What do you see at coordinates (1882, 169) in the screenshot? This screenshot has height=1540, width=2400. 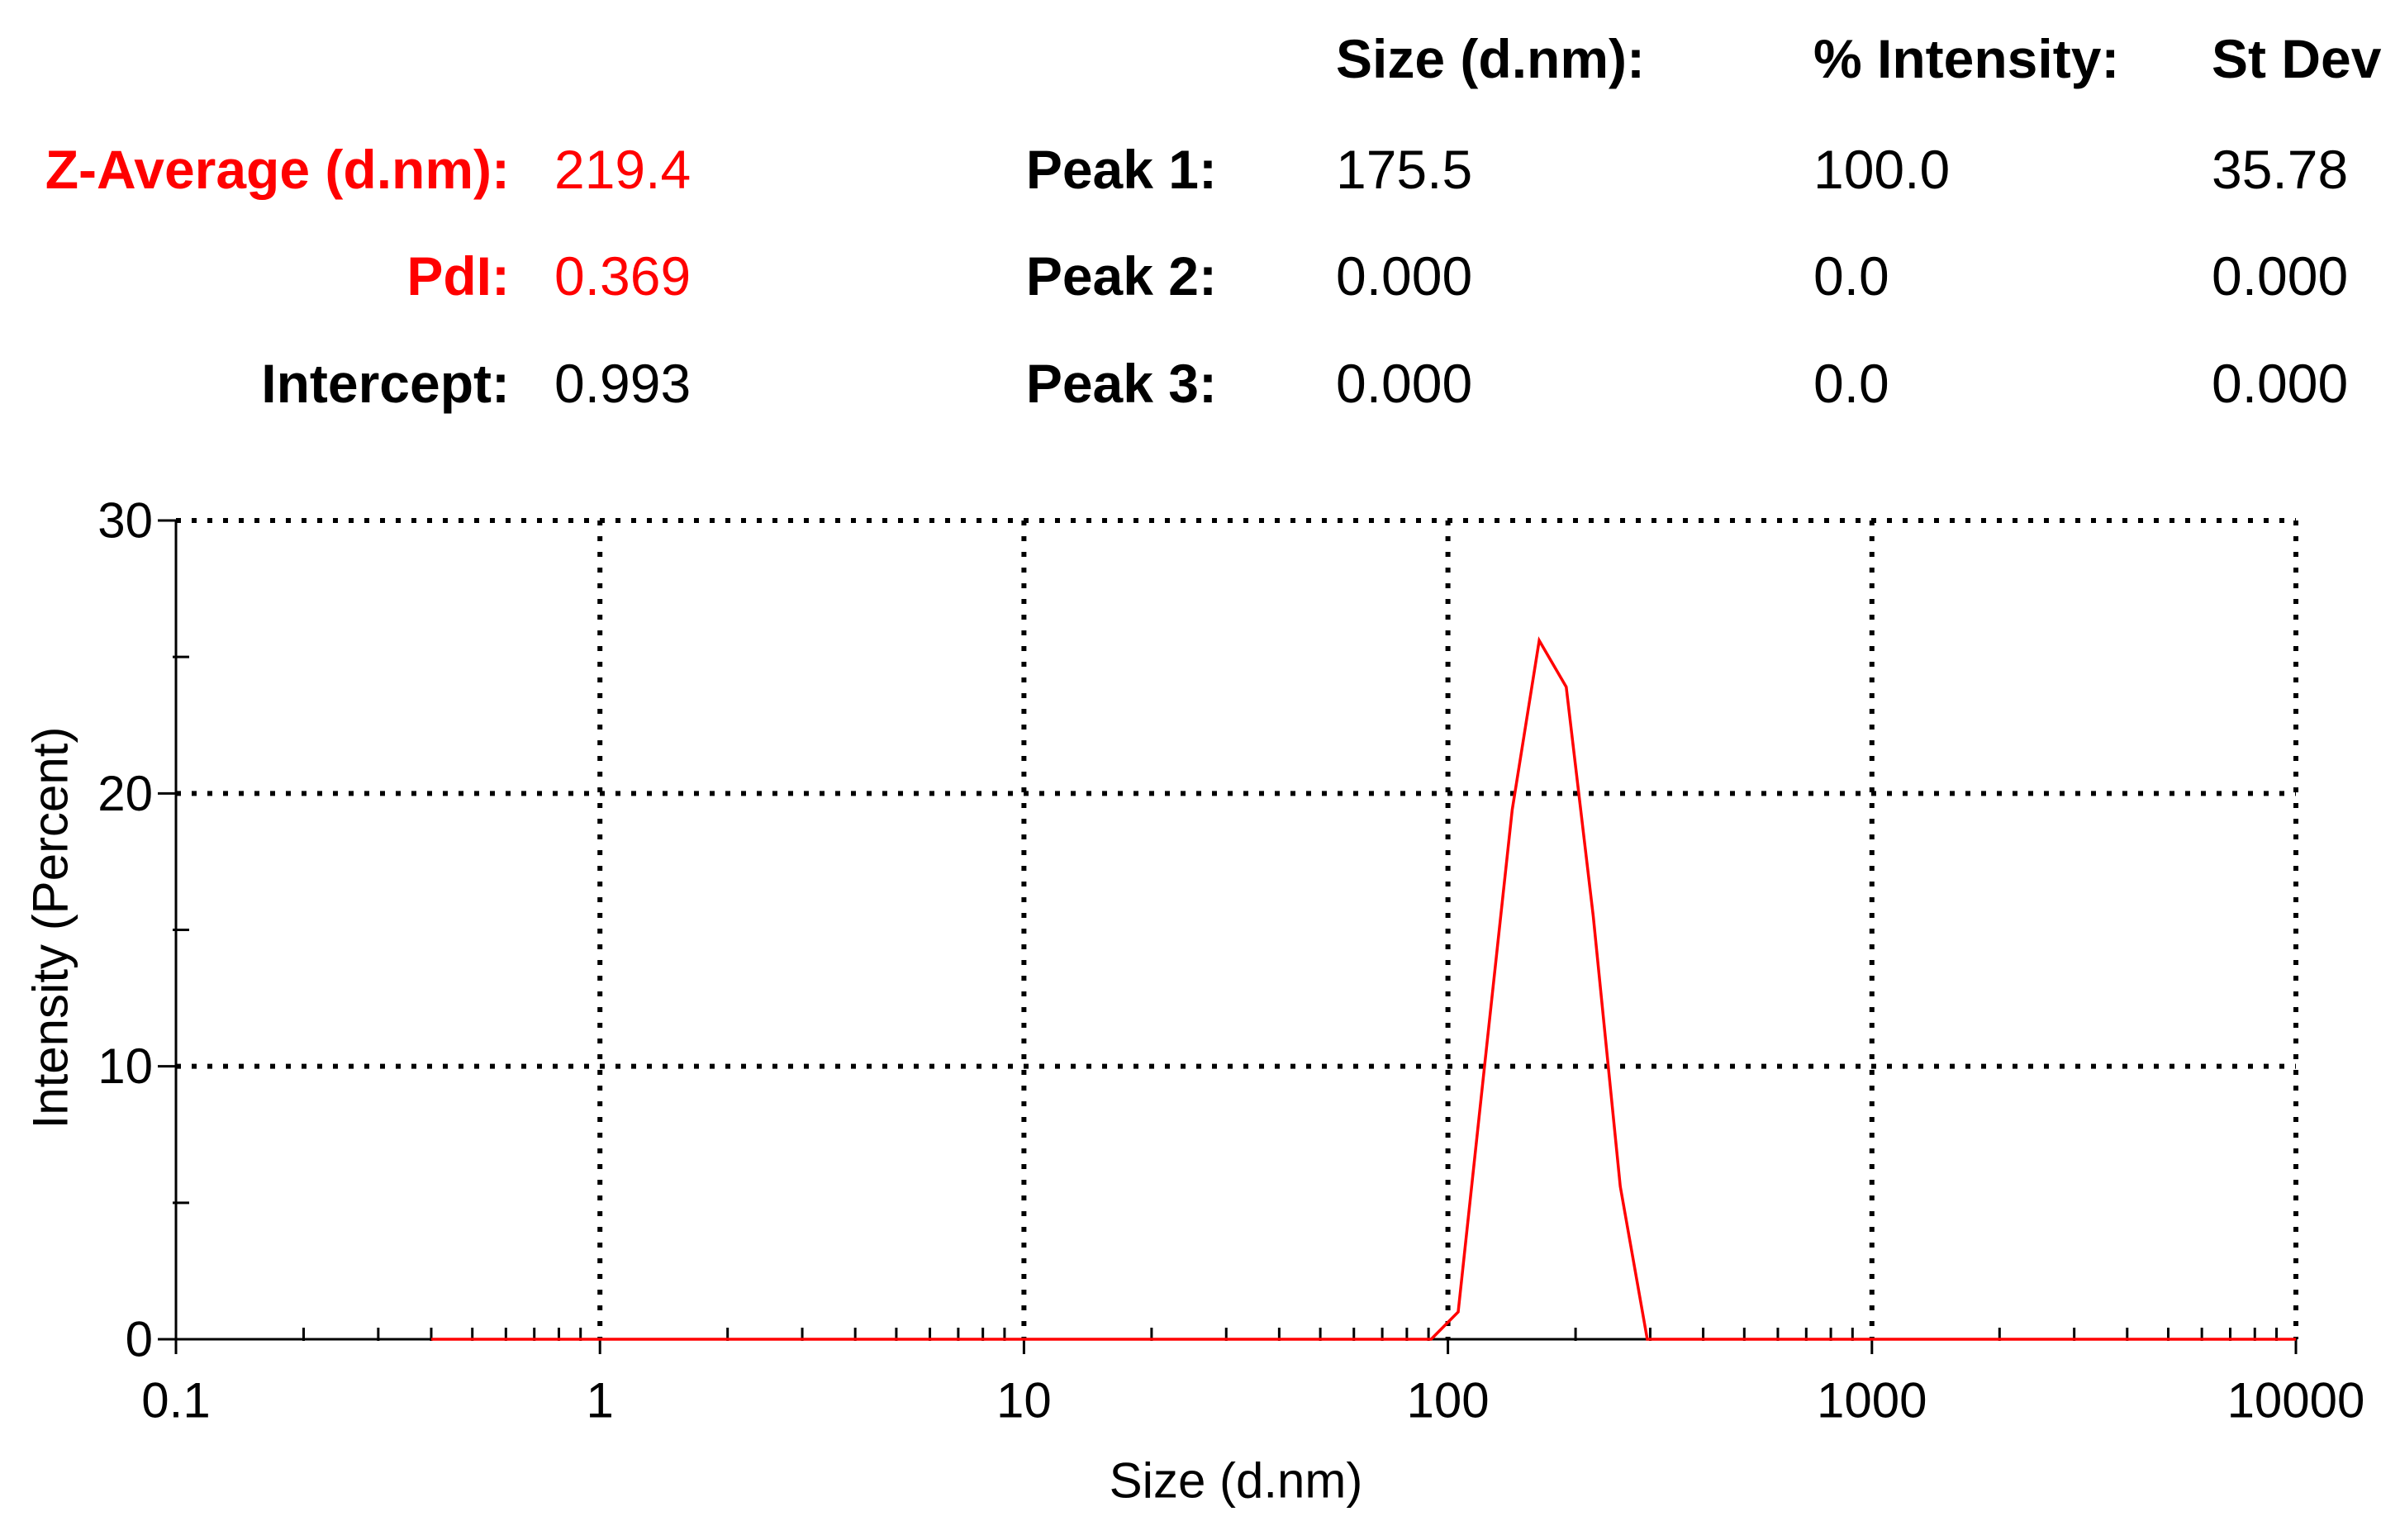 I see `peak-1-intensity: 100.0` at bounding box center [1882, 169].